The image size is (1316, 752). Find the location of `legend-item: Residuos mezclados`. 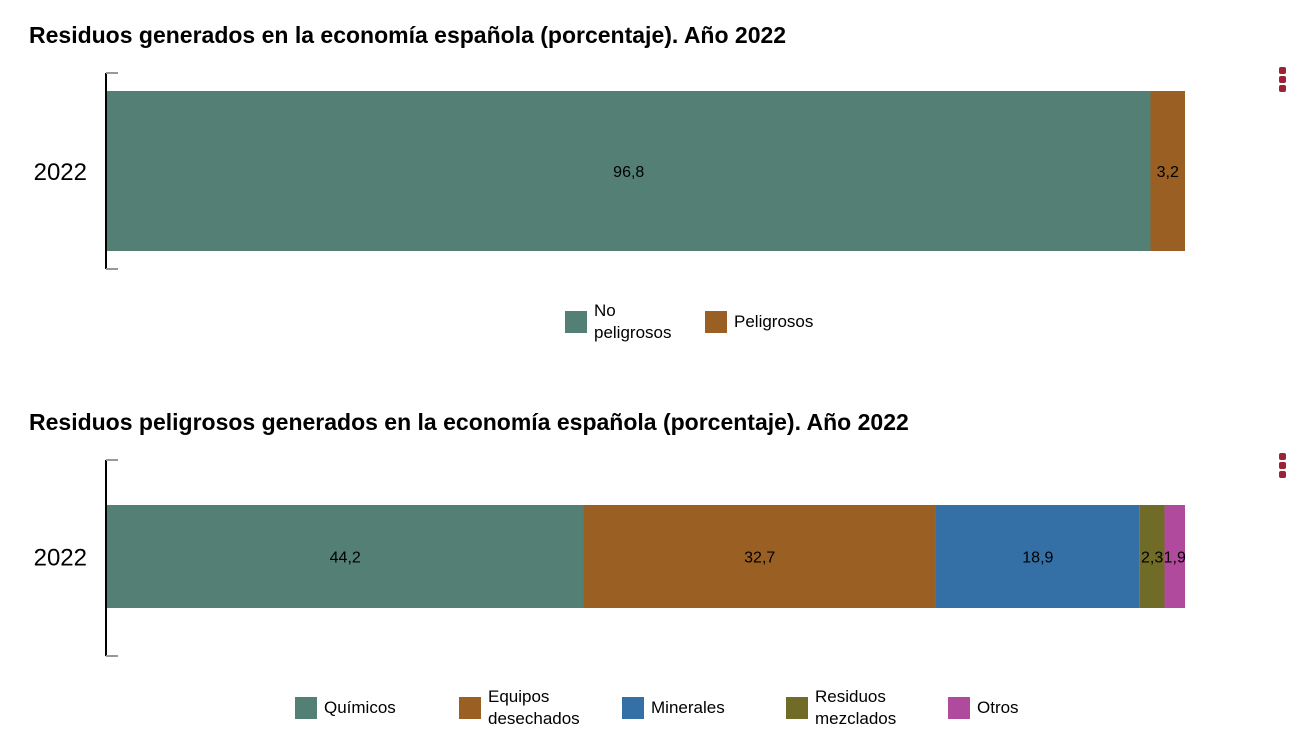

legend-item: Residuos mezclados is located at coordinates (841, 708).